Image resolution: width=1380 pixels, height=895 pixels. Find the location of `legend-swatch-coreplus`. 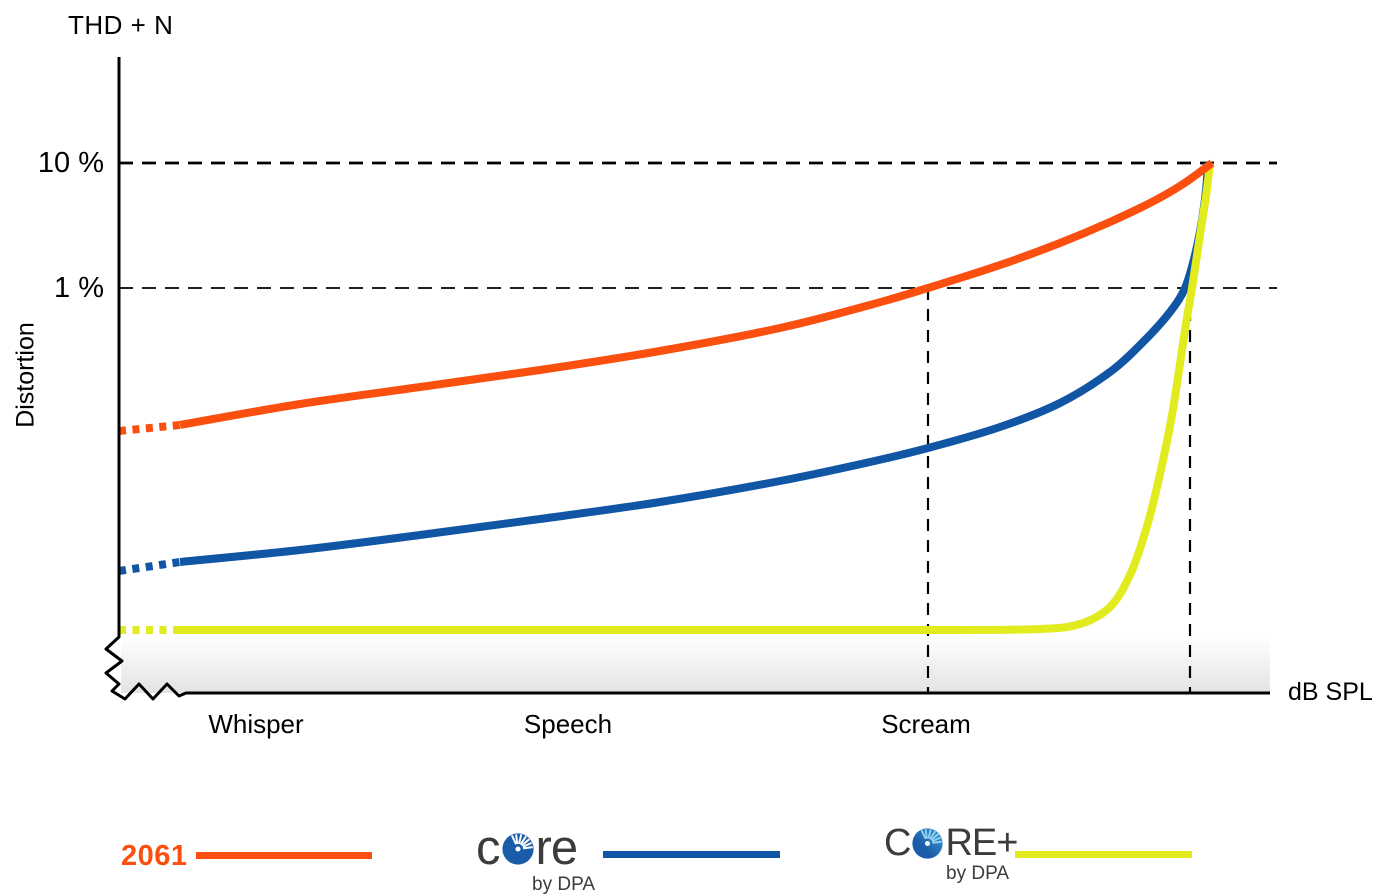

legend-swatch-coreplus is located at coordinates (1103, 854).